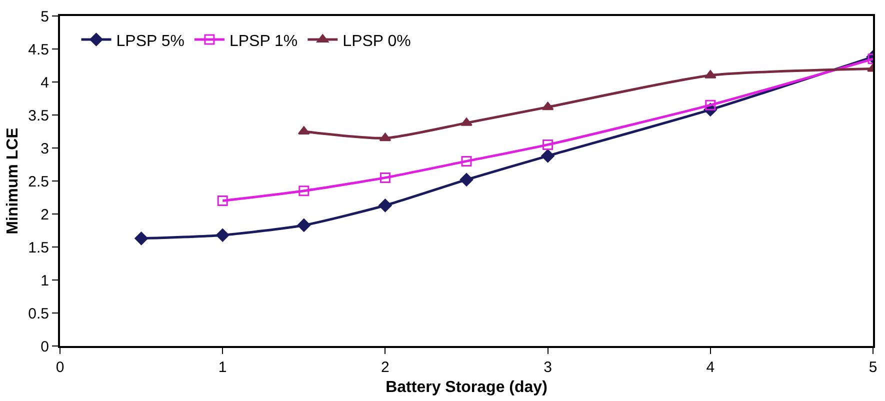 The height and width of the screenshot is (401, 885). I want to click on x-tick-label: 5, so click(873, 367).